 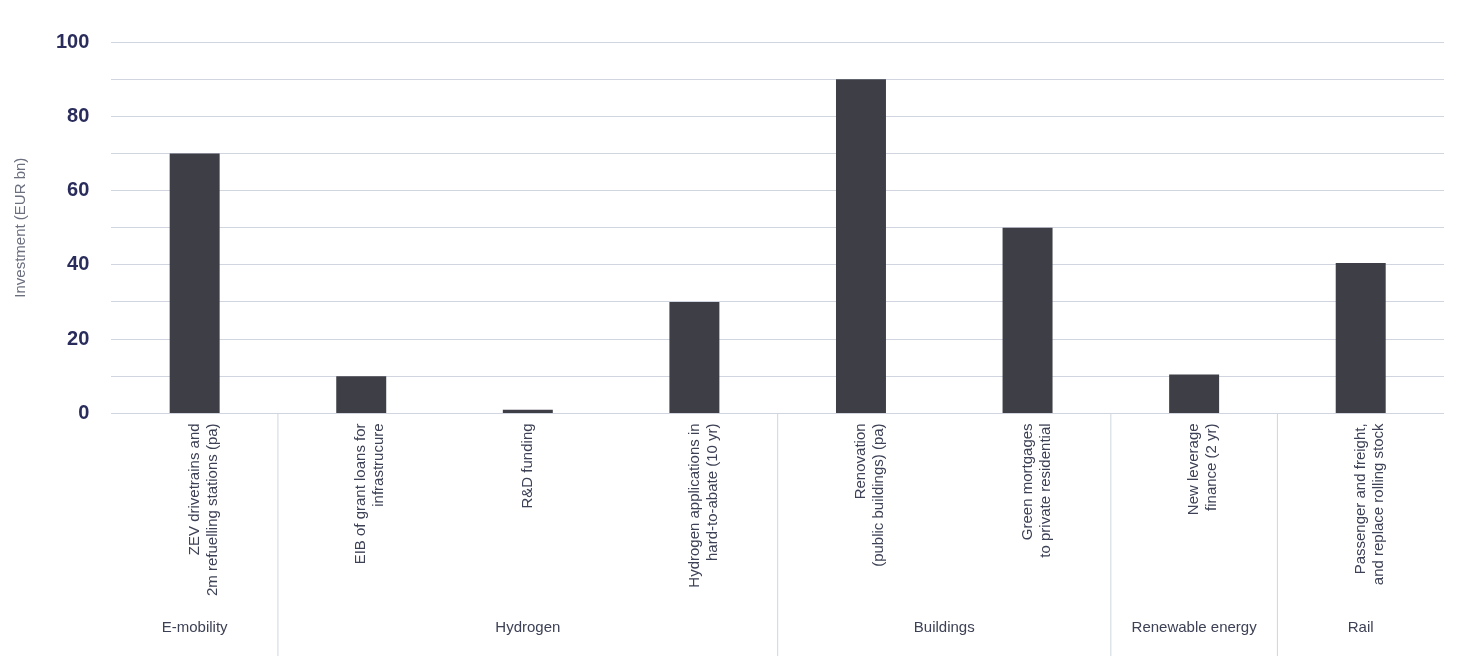 What do you see at coordinates (72, 40) in the screenshot?
I see `y-tick-label: 100` at bounding box center [72, 40].